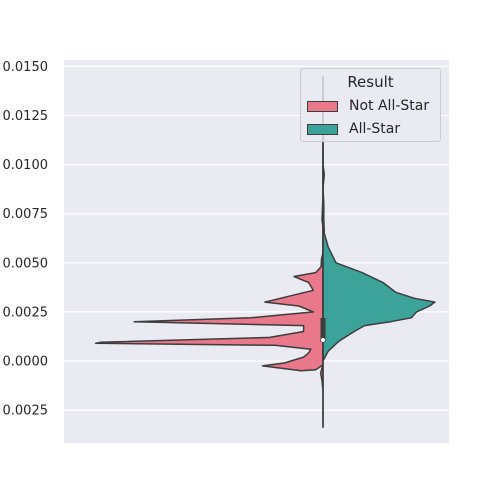 The height and width of the screenshot is (500, 500). I want to click on legend-item-all-star: All-Star, so click(353, 129).